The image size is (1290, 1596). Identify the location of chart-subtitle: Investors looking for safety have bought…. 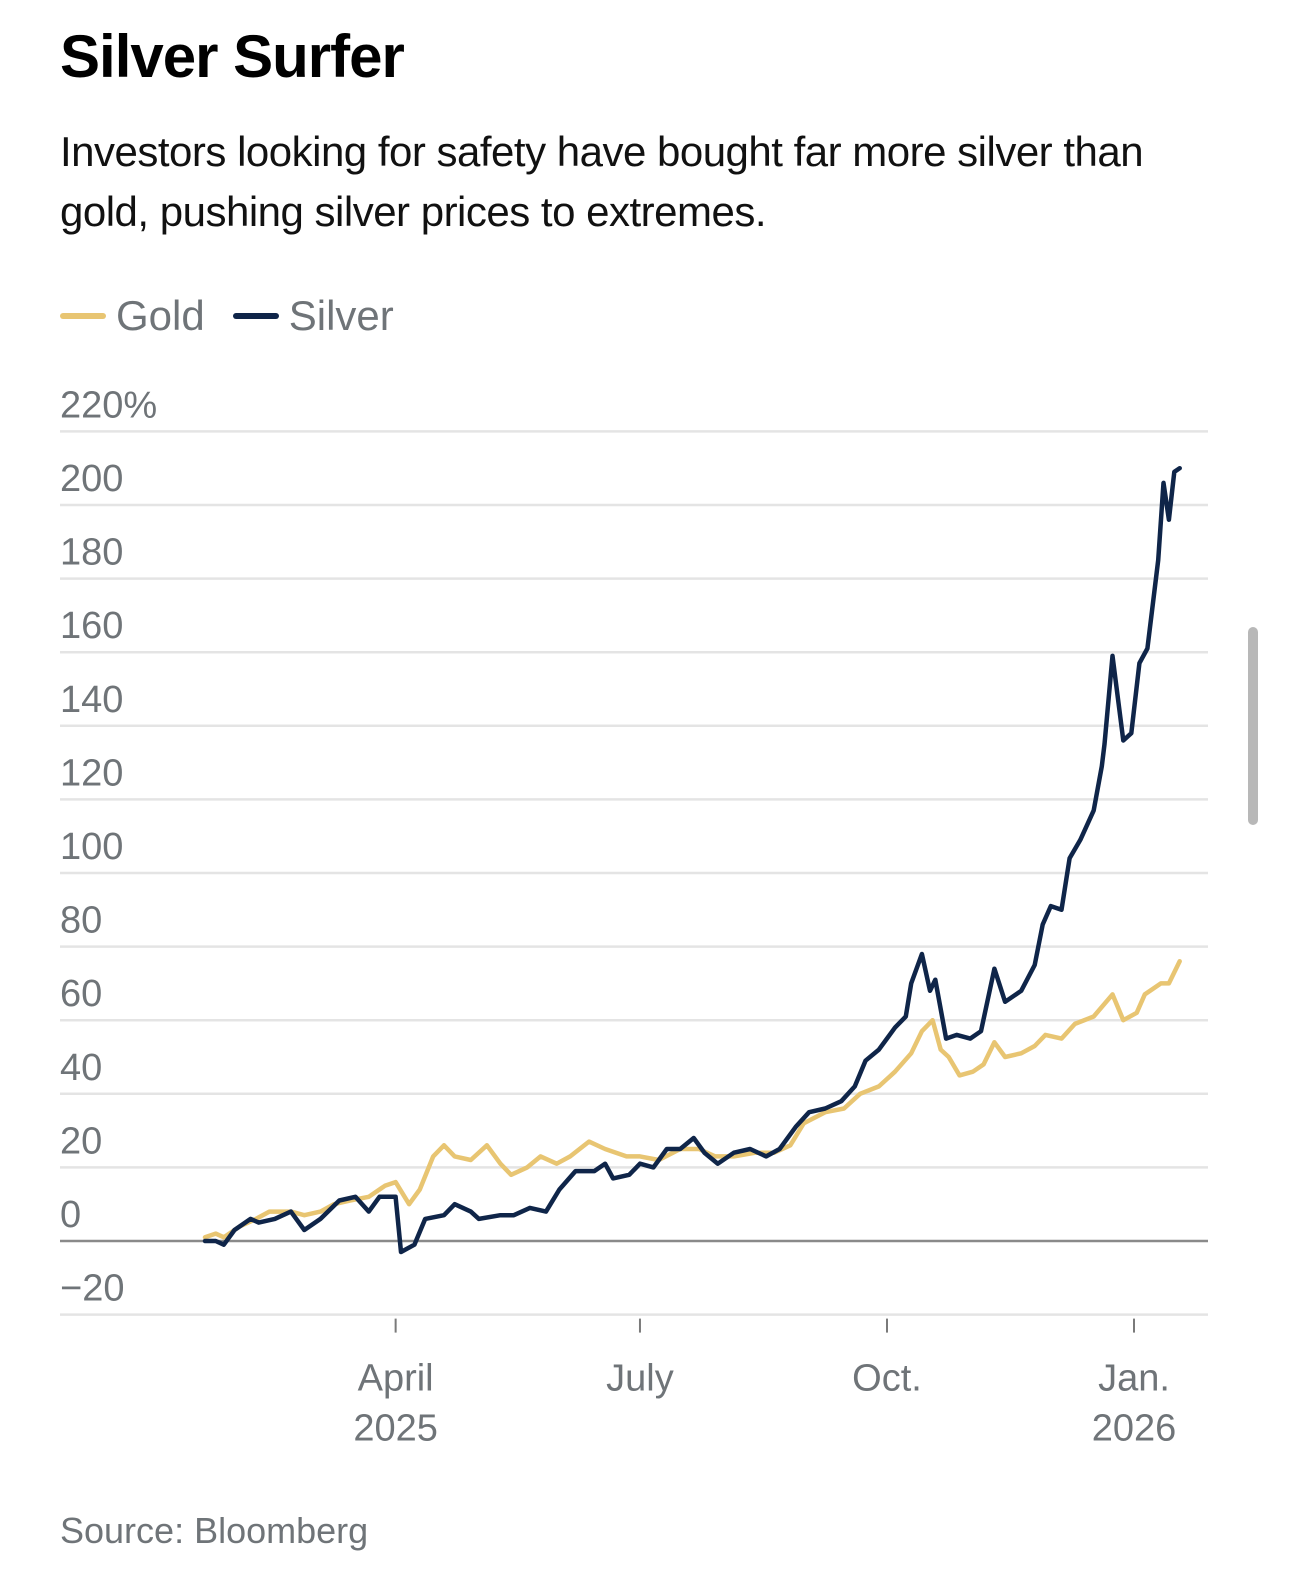
(602, 181).